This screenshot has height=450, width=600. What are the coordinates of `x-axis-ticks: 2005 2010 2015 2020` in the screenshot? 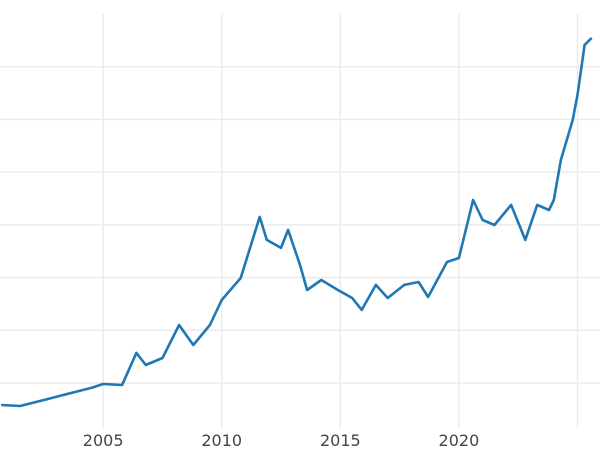 It's located at (281, 440).